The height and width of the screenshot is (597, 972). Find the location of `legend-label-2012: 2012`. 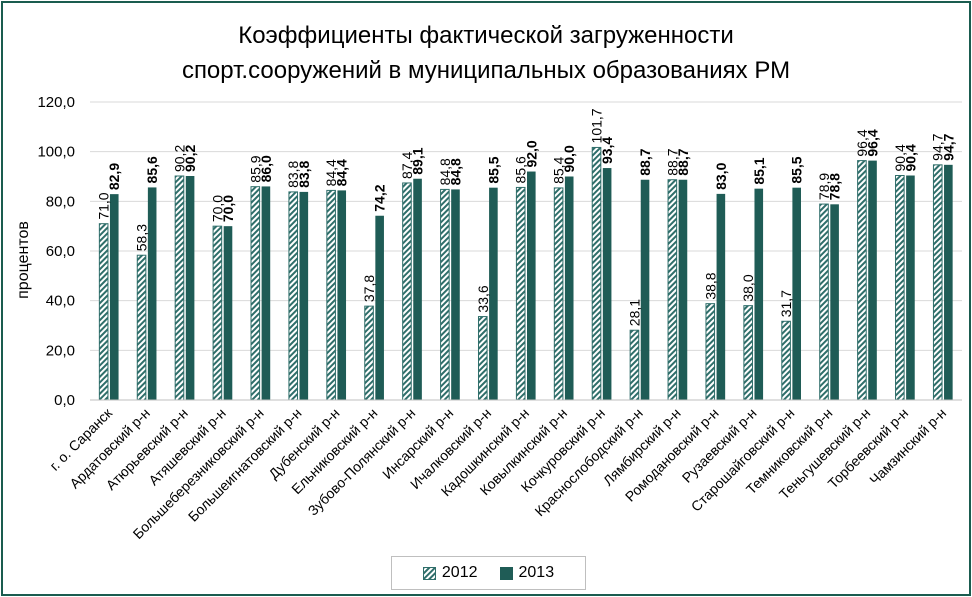

legend-label-2012: 2012 is located at coordinates (459, 572).